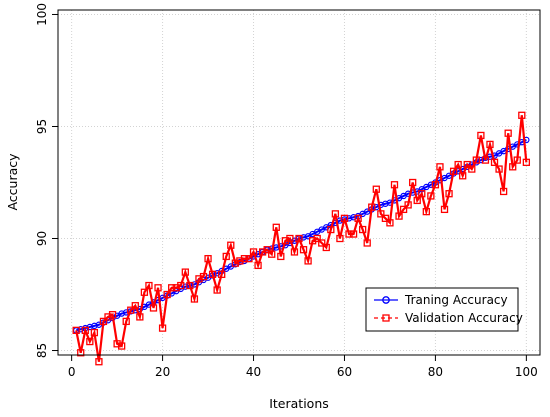 This screenshot has width=550, height=417. Describe the element at coordinates (386, 318) in the screenshot. I see `legend-validation-marker` at that location.